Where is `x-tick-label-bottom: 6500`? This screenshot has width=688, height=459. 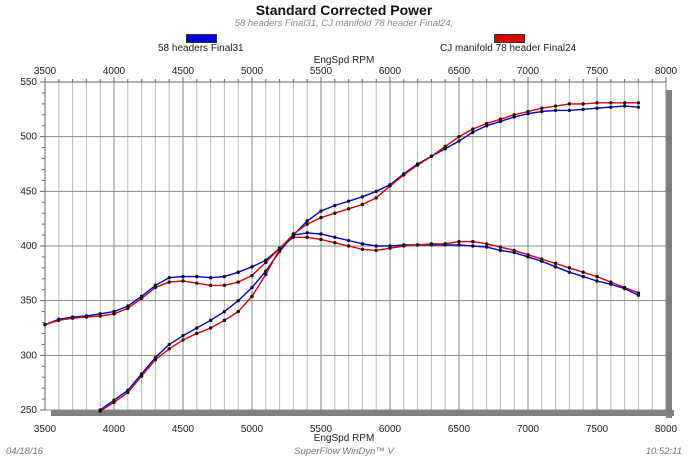 x-tick-label-bottom: 6500 is located at coordinates (459, 429).